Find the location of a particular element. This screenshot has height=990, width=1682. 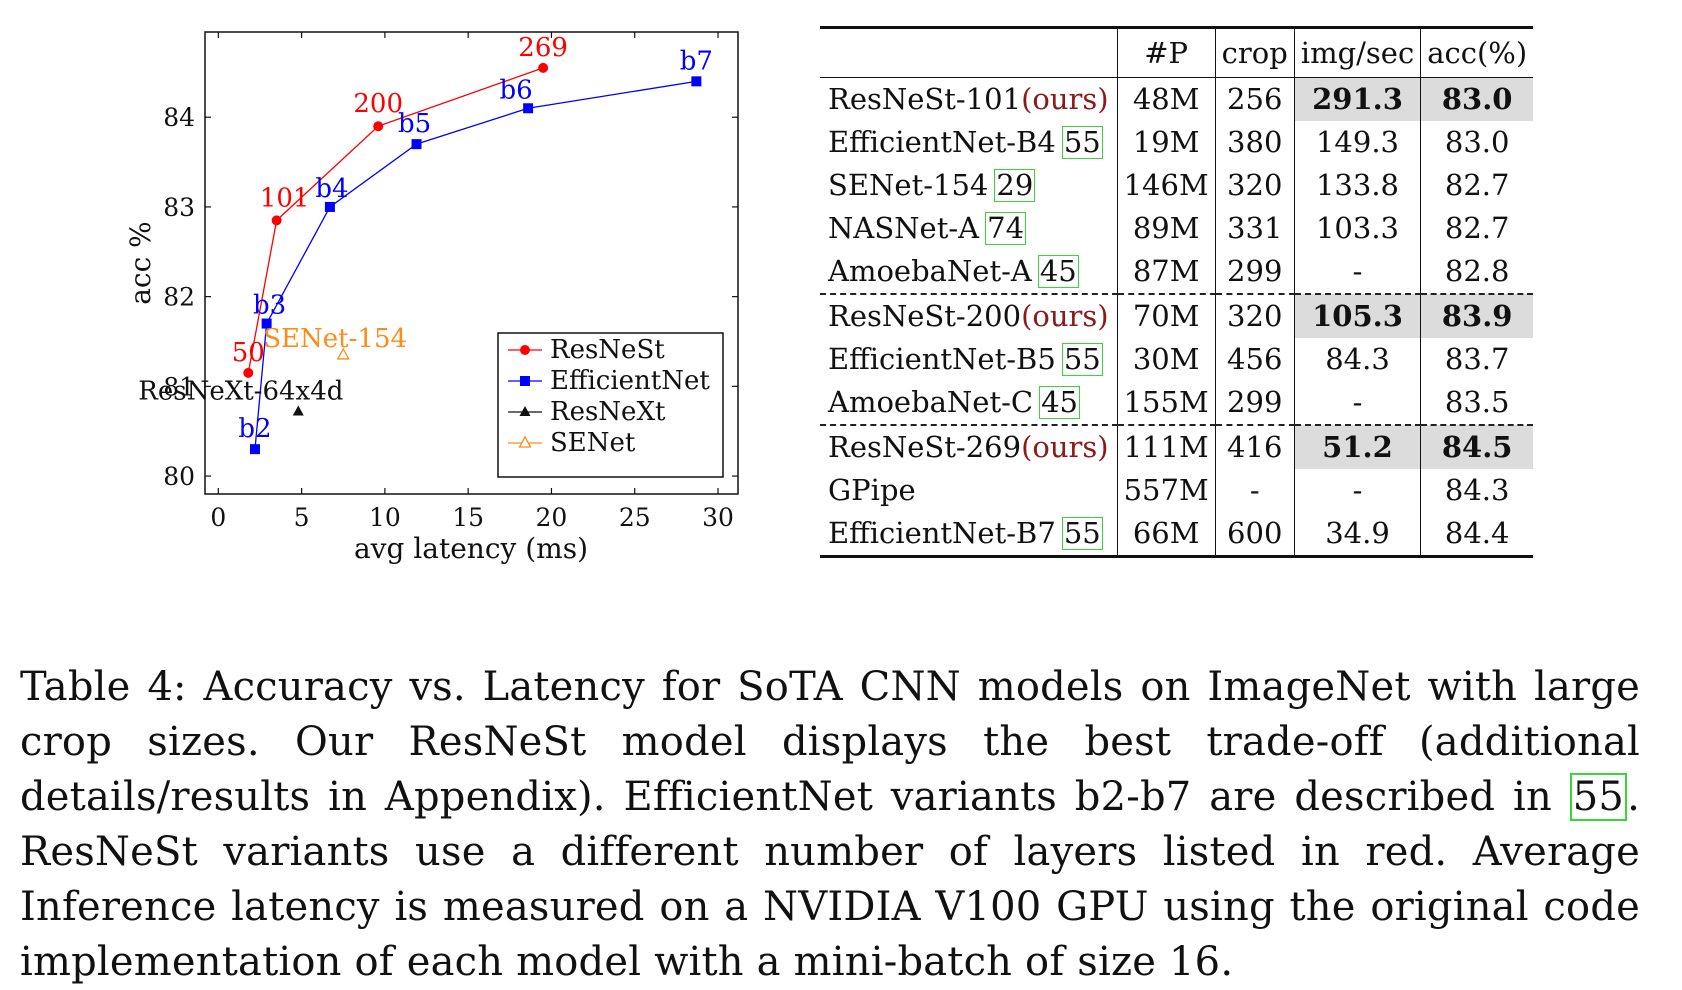

x-tick-label: 0 is located at coordinates (218, 517).